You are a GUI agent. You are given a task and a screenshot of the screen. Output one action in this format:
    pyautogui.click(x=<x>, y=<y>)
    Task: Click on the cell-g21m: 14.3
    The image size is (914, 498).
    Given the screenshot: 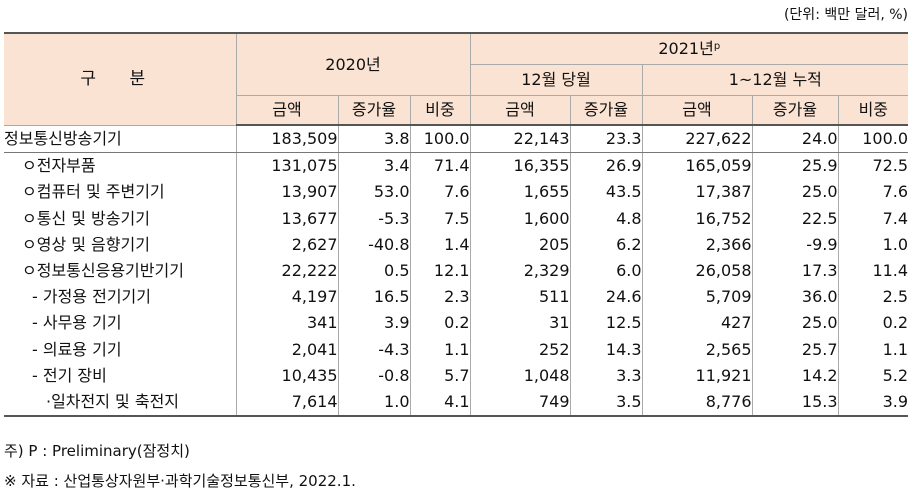 What is the action you would take?
    pyautogui.click(x=606, y=349)
    